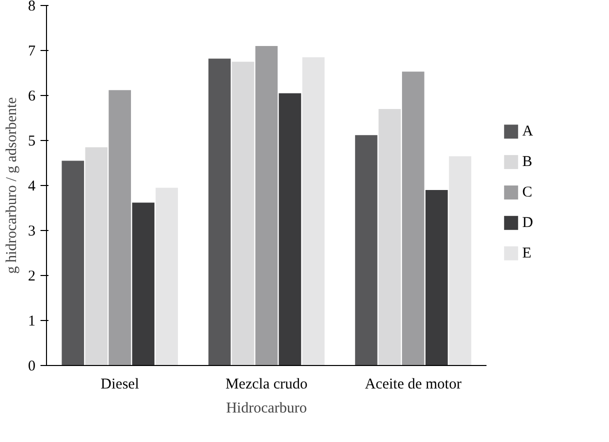 Image resolution: width=609 pixels, height=442 pixels. I want to click on y-tick-label: 5, so click(32, 142).